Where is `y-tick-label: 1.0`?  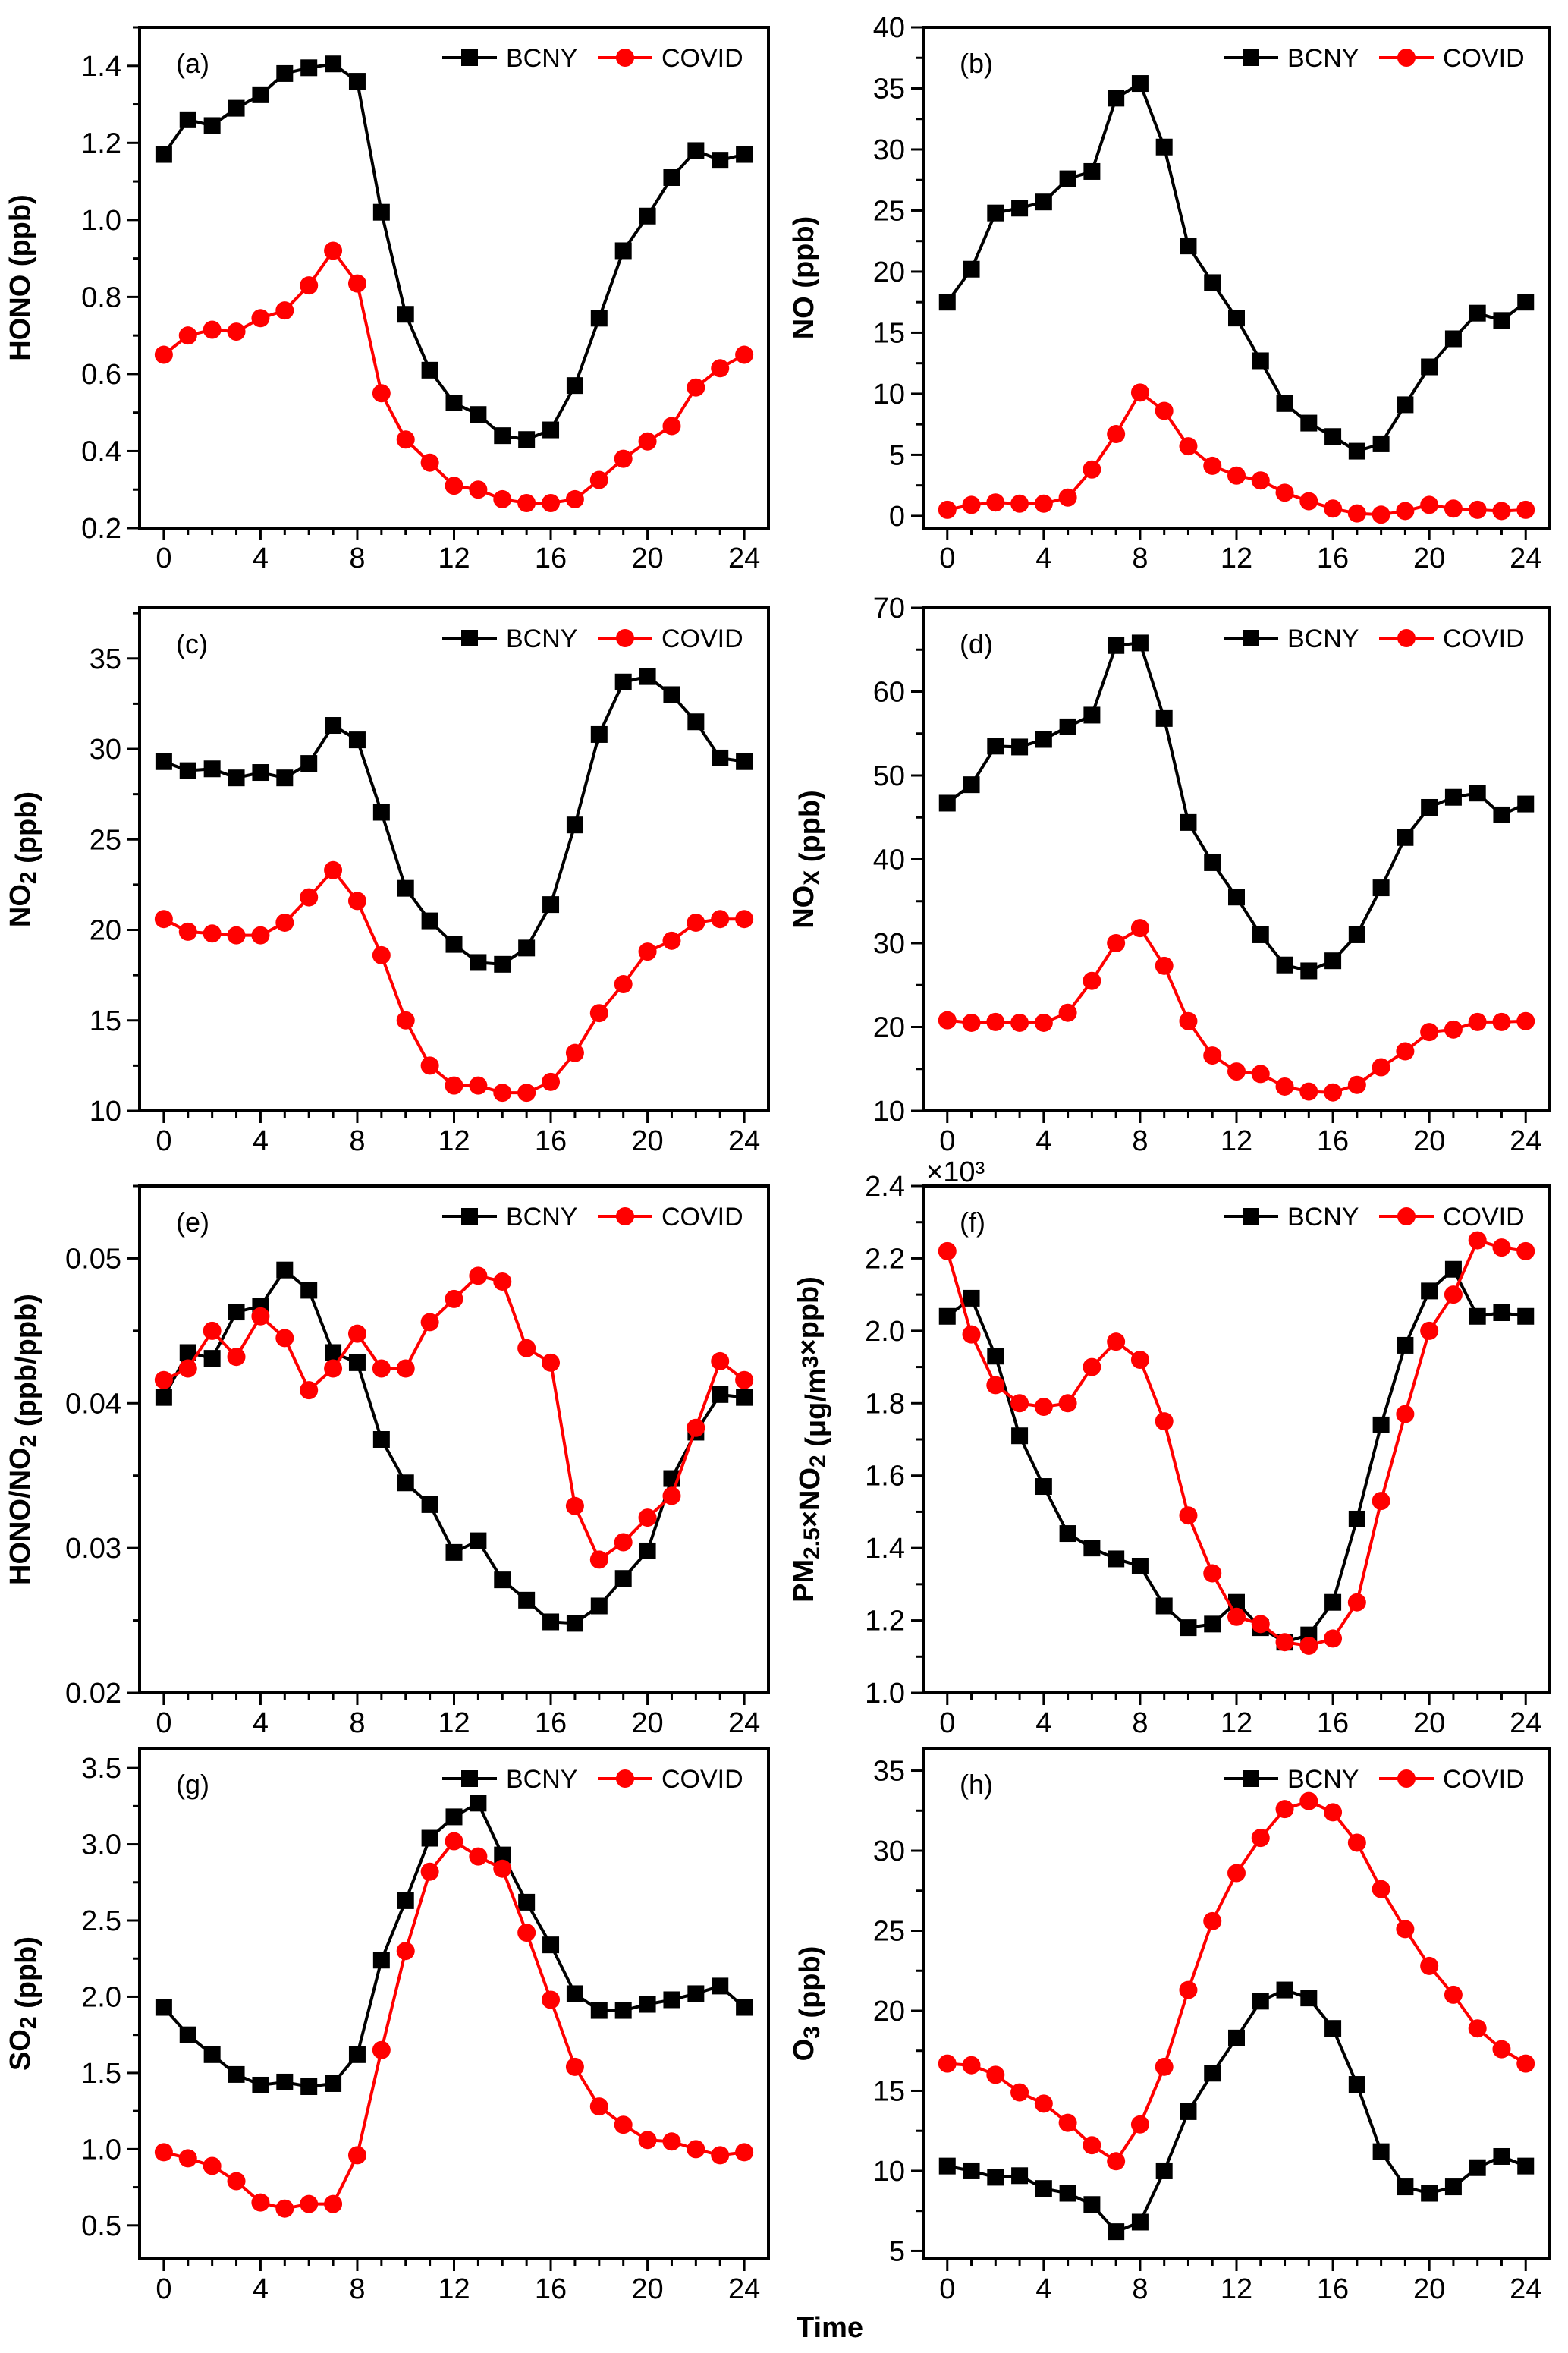 y-tick-label: 1.0 is located at coordinates (101, 2150).